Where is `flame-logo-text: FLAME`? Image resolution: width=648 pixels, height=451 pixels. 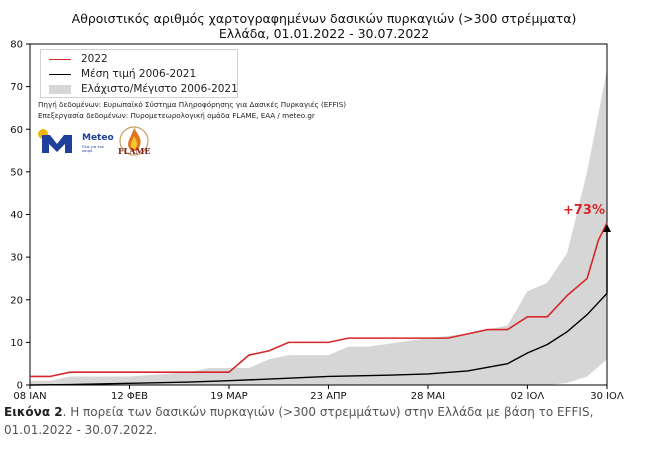 flame-logo-text: FLAME is located at coordinates (134, 151).